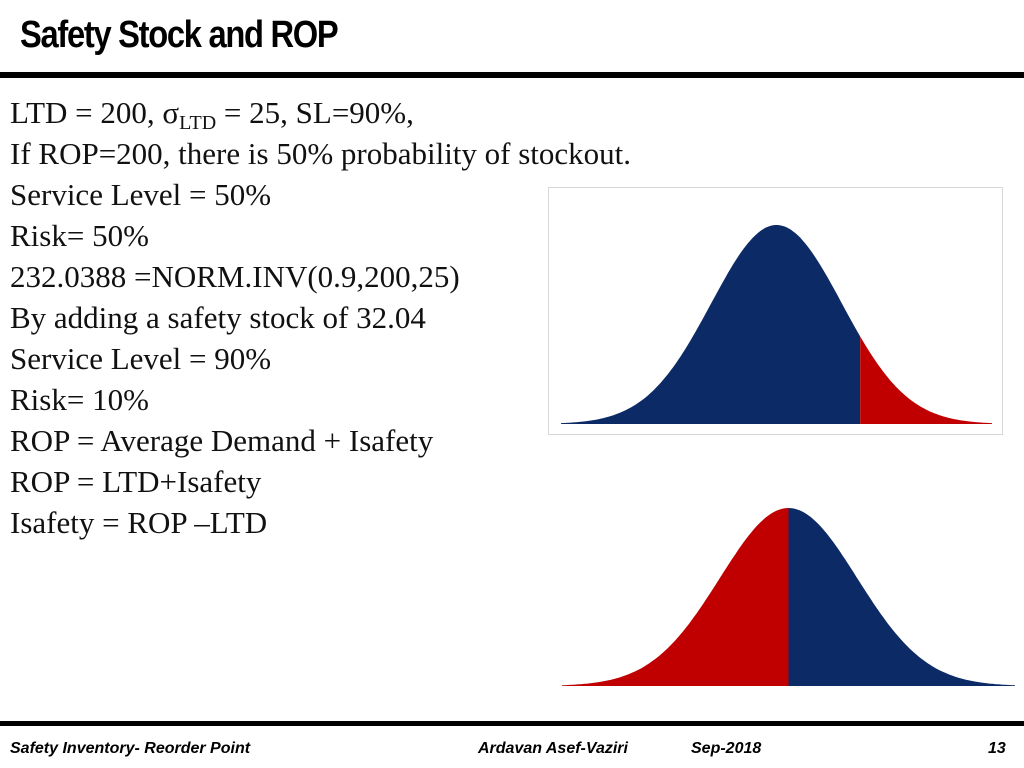 The height and width of the screenshot is (768, 1024). Describe the element at coordinates (95, 112) in the screenshot. I see `parameters-prefix: LTD = 200, σ` at that location.